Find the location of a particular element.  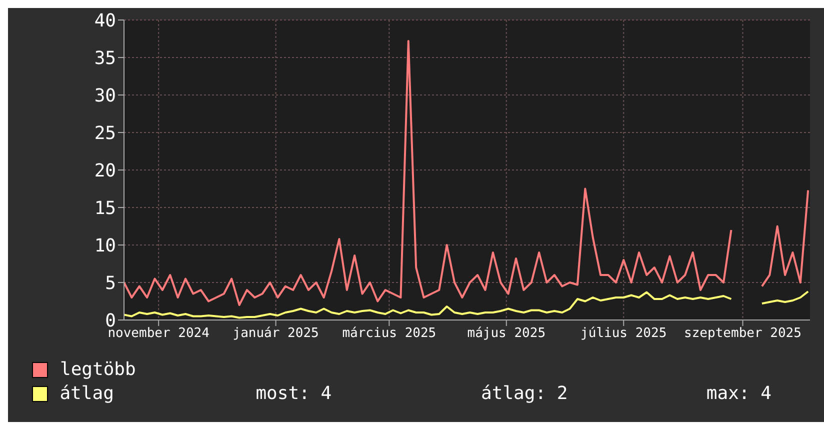

y-tick-label: 35 is located at coordinates (105, 58).